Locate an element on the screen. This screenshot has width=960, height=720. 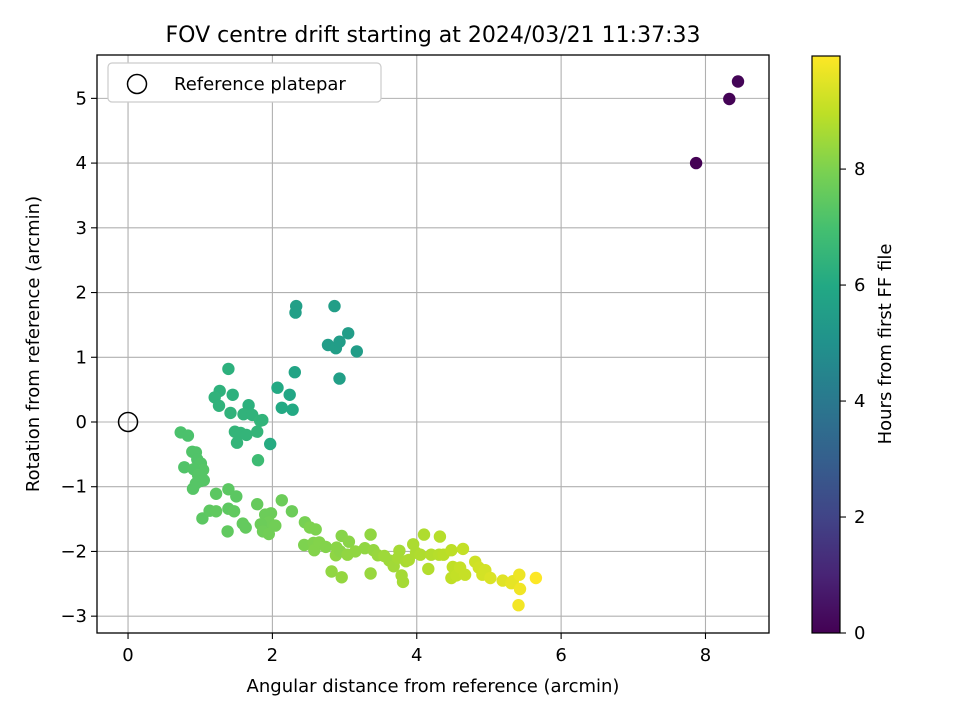
colorbar-tick-label: 4 is located at coordinates (859, 401).